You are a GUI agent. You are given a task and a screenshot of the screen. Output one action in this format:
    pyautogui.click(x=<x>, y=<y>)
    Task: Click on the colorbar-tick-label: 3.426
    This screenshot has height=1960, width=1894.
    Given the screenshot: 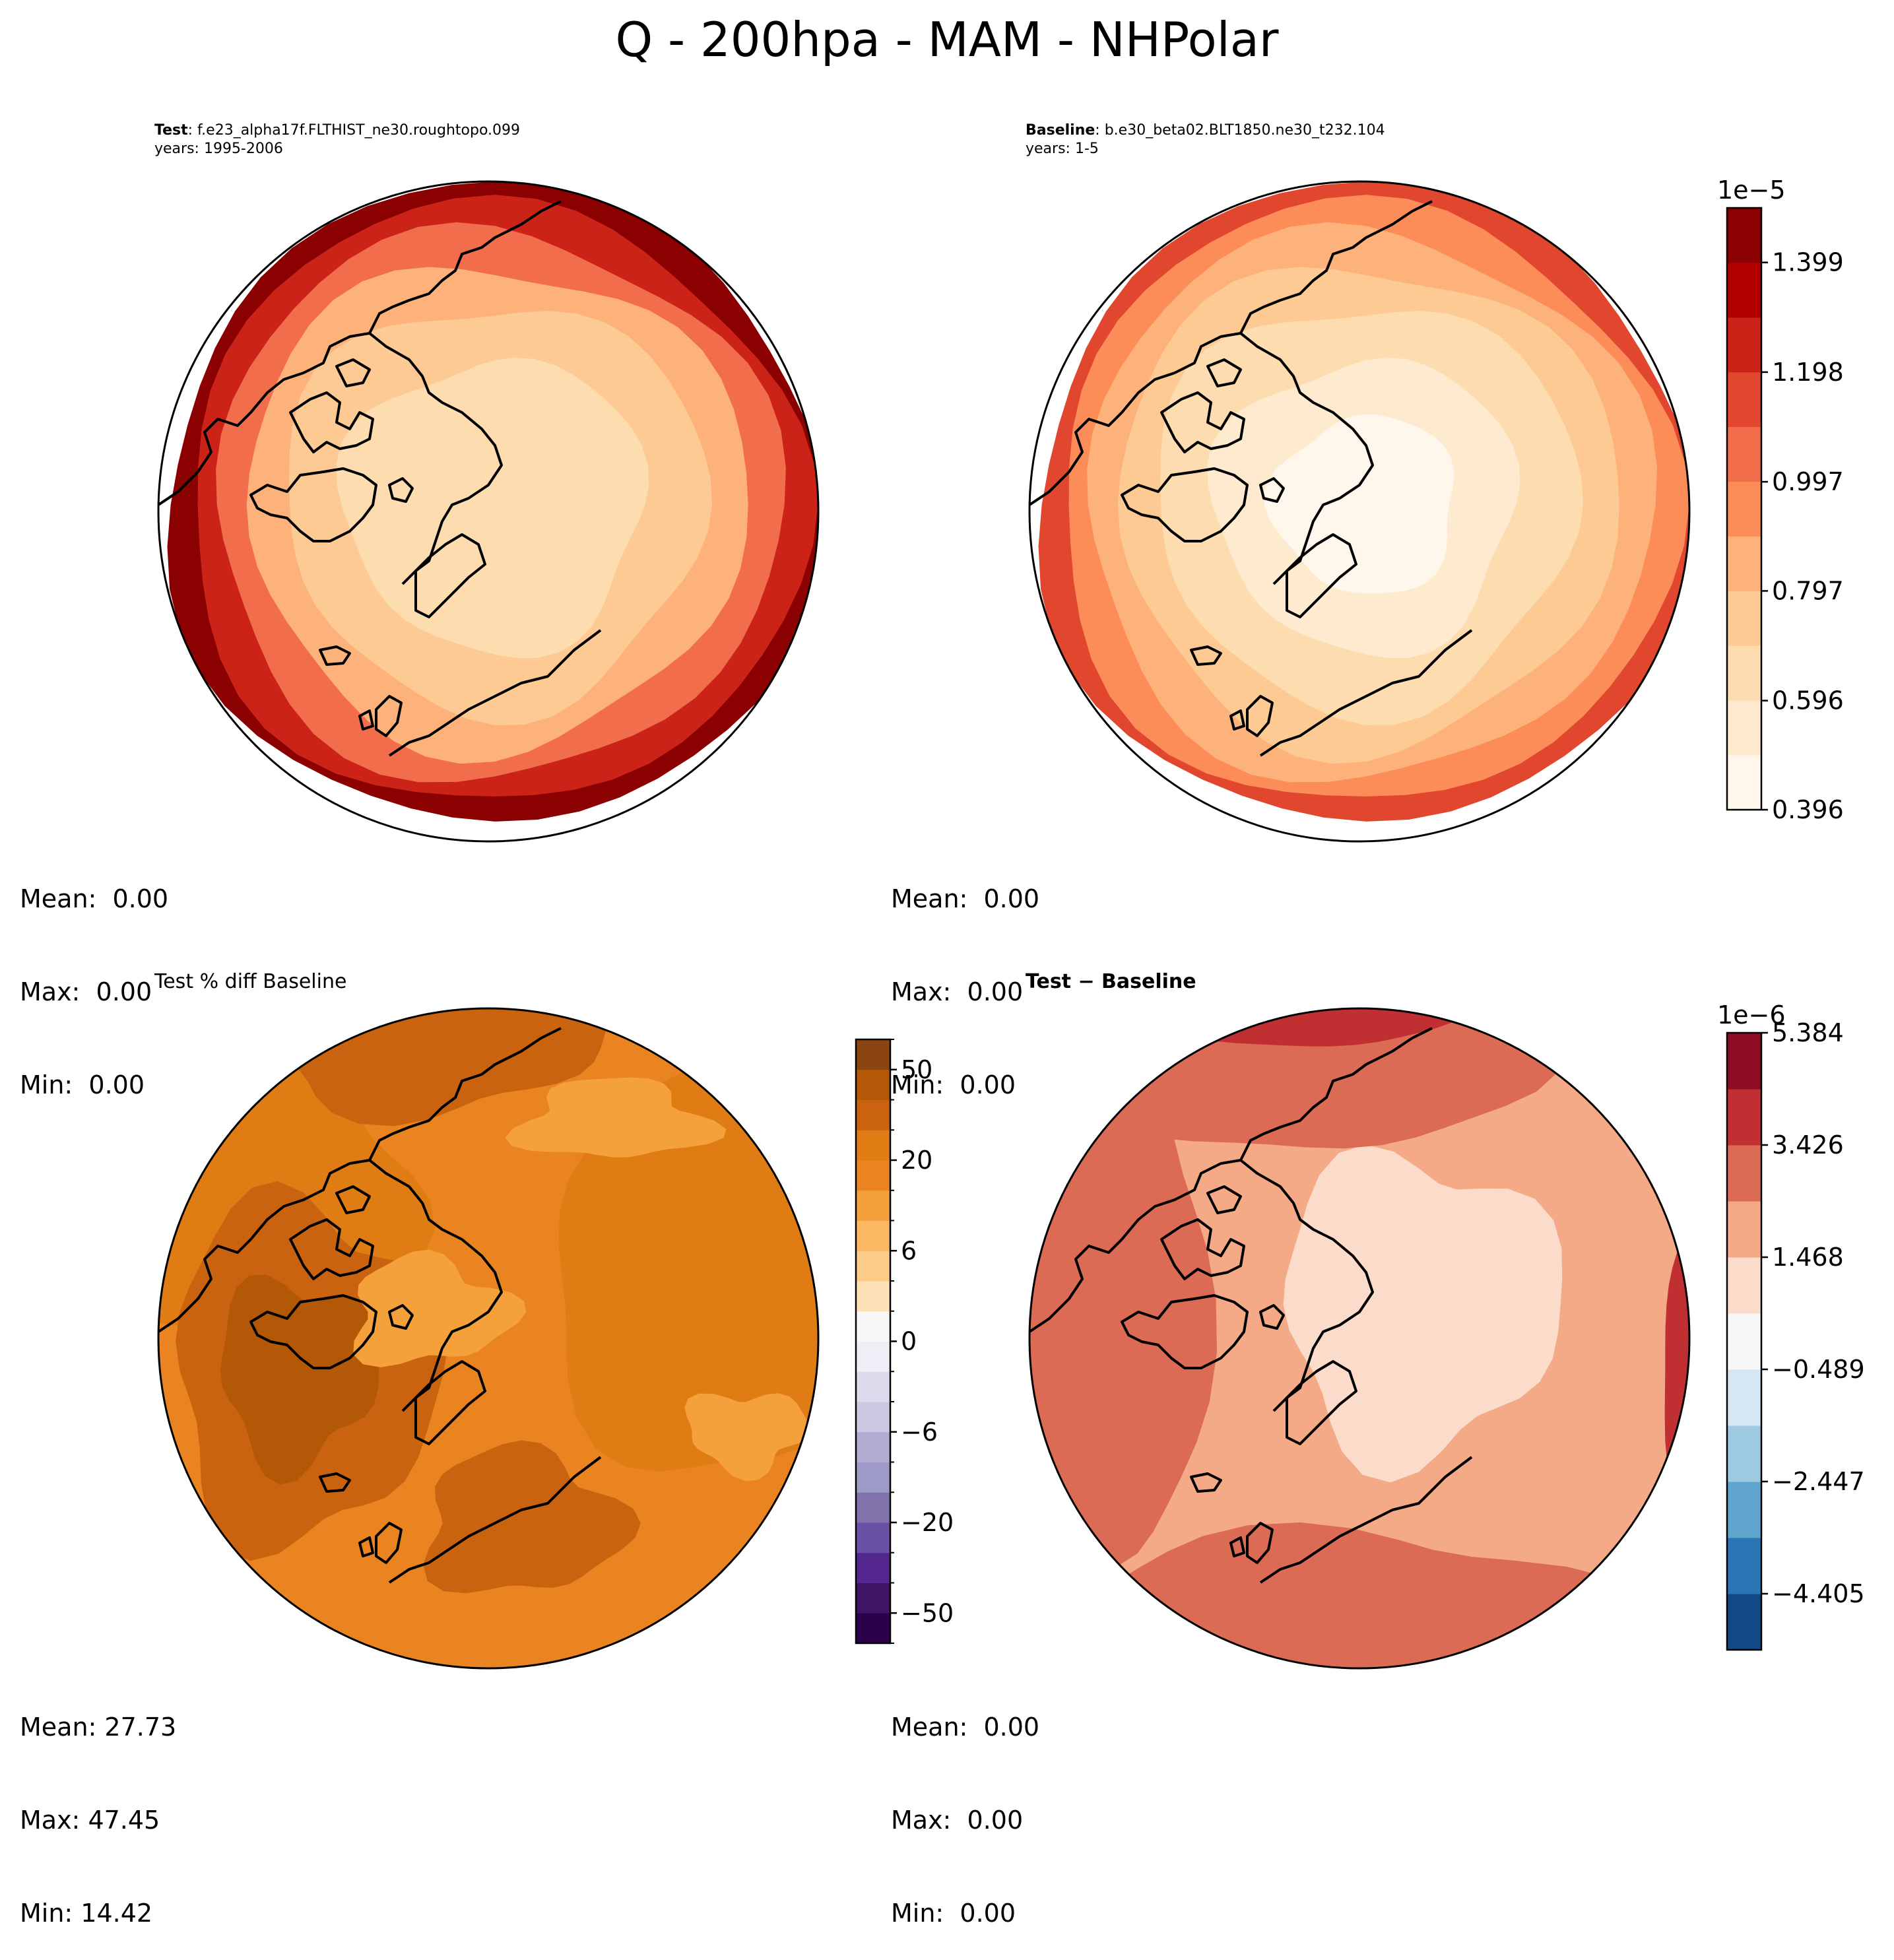 What is the action you would take?
    pyautogui.click(x=1808, y=1145)
    